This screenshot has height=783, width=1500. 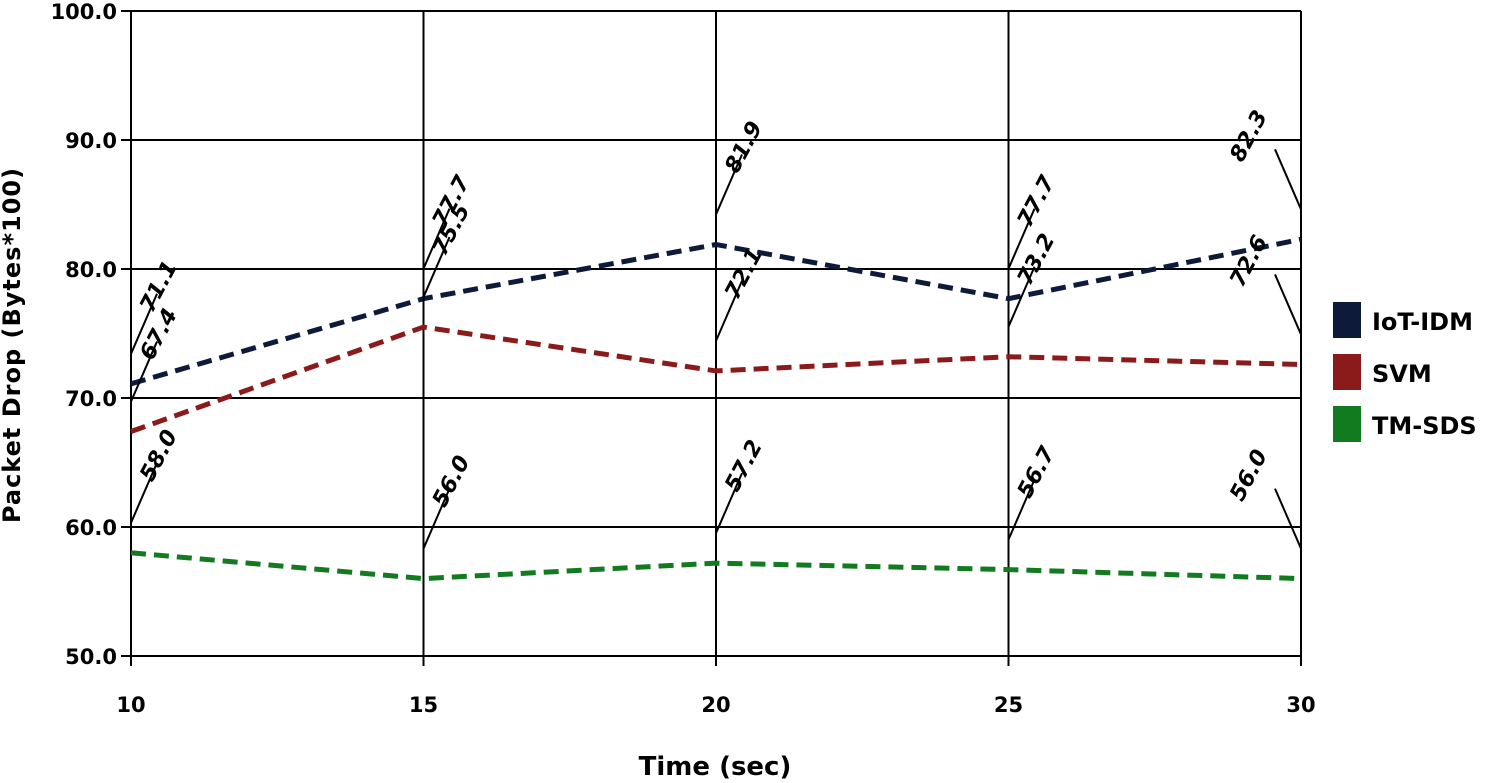 What do you see at coordinates (1347, 424) in the screenshot?
I see `legend-swatch-tm-sds` at bounding box center [1347, 424].